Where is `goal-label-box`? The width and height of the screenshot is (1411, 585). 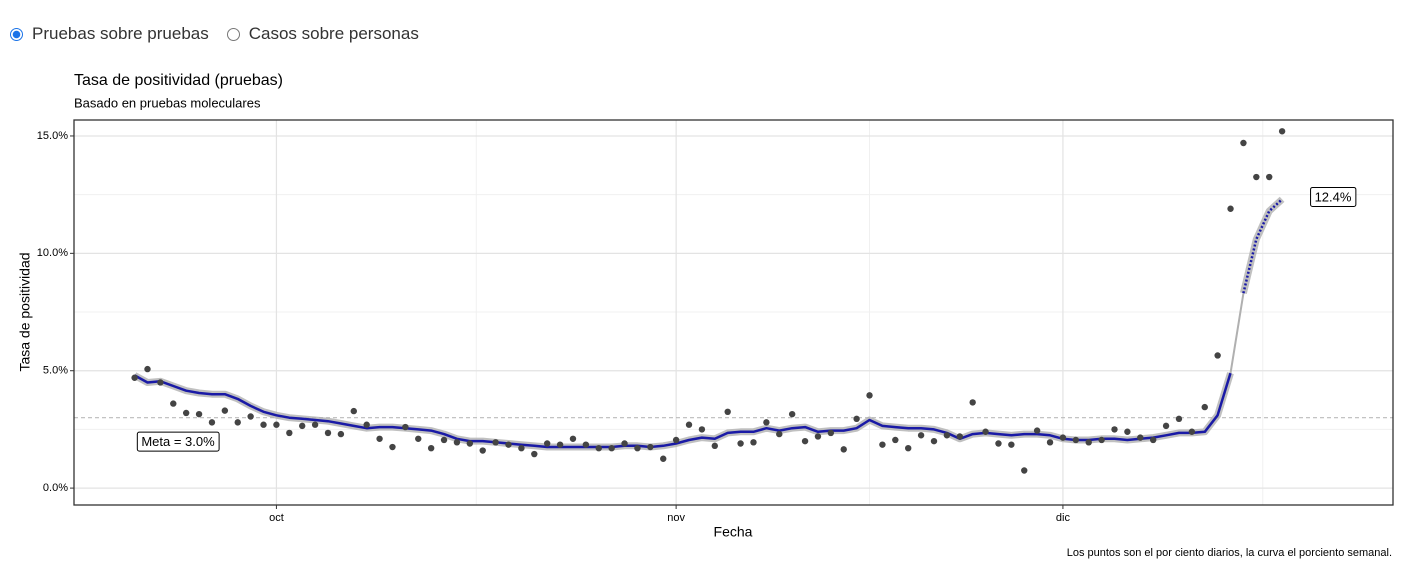 goal-label-box is located at coordinates (178, 441).